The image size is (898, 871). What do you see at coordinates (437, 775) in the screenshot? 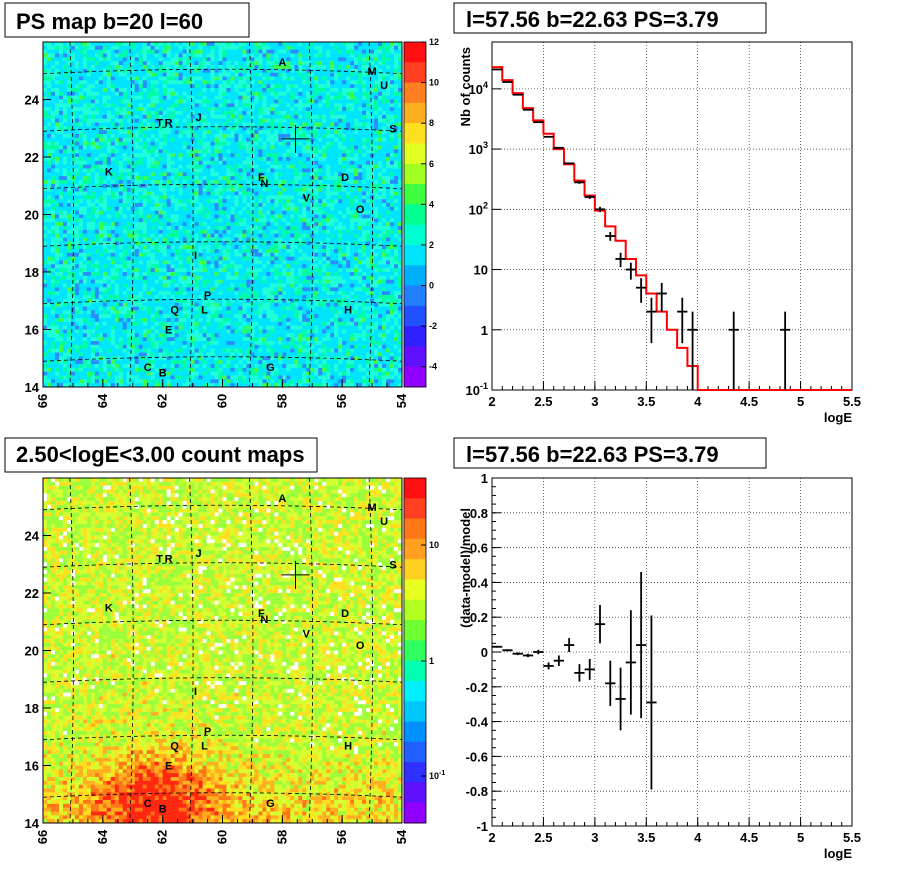
I see `colorbar-tick-label: 10-1` at bounding box center [437, 775].